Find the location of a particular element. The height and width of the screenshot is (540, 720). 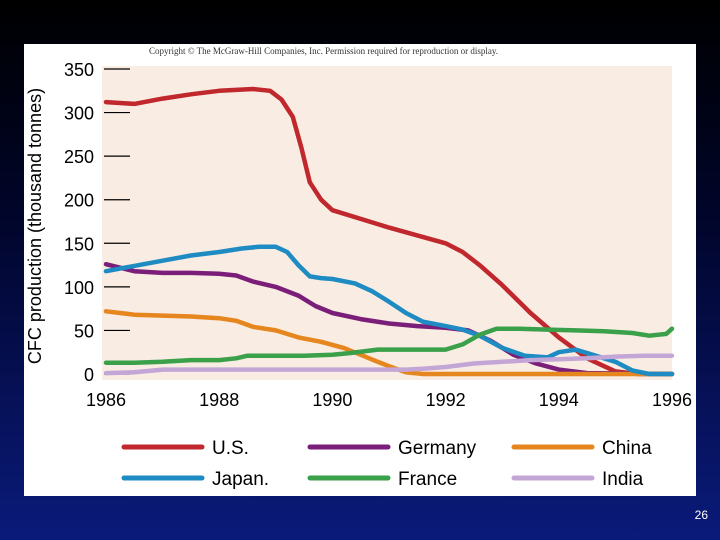

y-tick-label: 350 is located at coordinates (79, 70).